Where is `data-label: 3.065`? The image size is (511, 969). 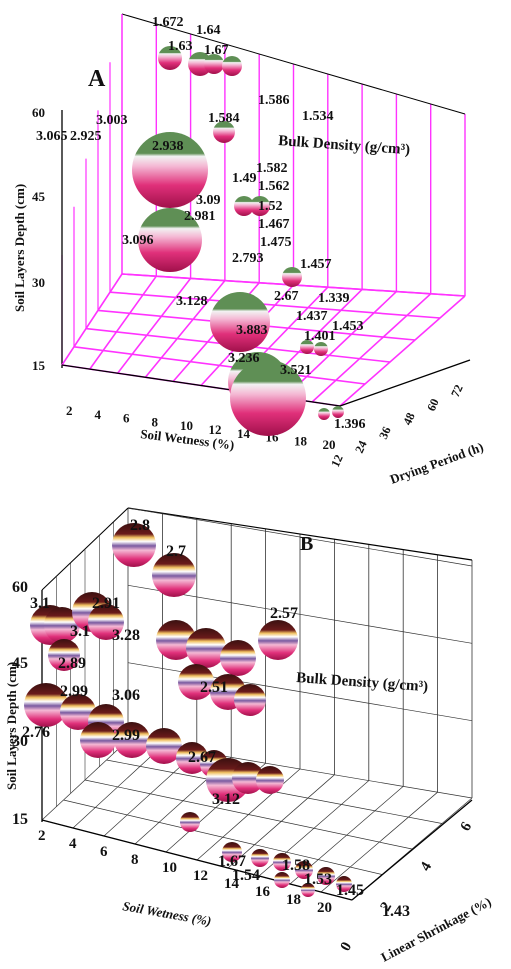
data-label: 3.065 is located at coordinates (52, 136).